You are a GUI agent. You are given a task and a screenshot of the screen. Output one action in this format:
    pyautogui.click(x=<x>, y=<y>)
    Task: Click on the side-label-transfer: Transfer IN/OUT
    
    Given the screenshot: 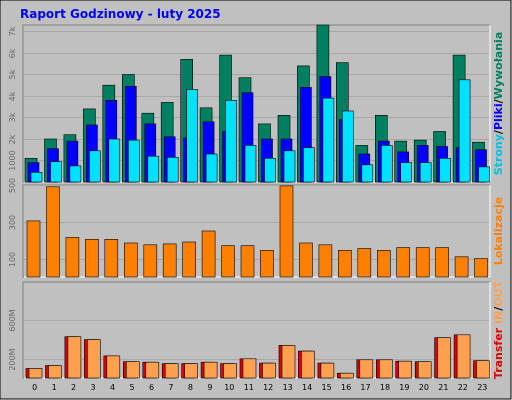 What is the action you would take?
    pyautogui.click(x=498, y=329)
    